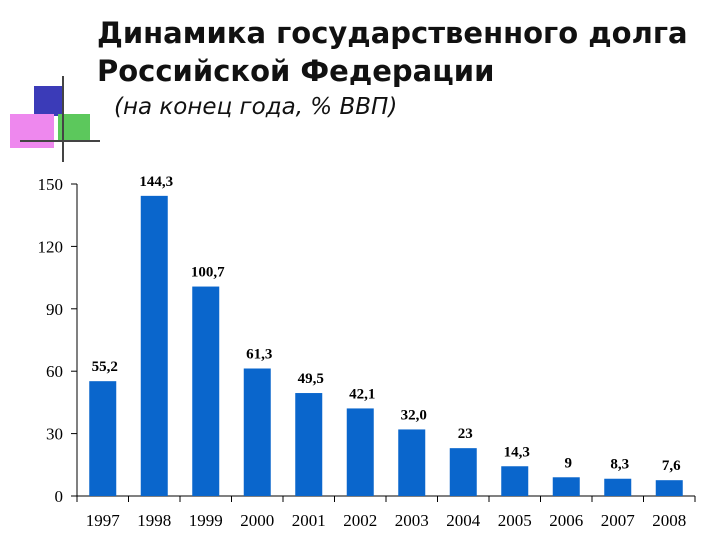 The height and width of the screenshot is (540, 720). What do you see at coordinates (206, 520) in the screenshot?
I see `x-tick-label: 1999` at bounding box center [206, 520].